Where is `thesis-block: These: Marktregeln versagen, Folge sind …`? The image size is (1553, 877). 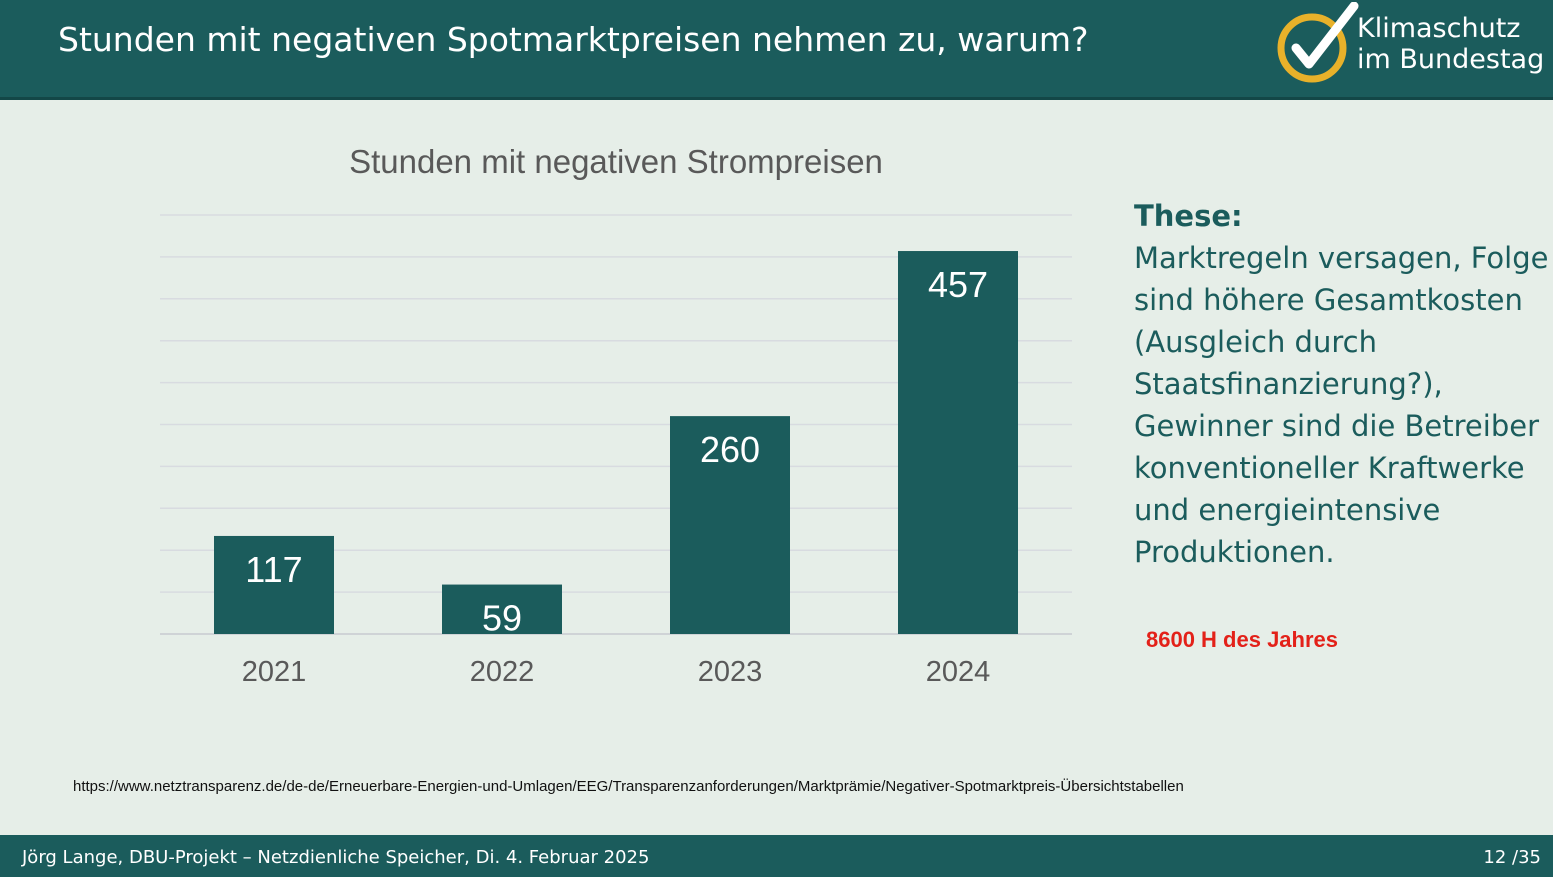 thesis-block: These: Marktregeln versagen, Folge sind … is located at coordinates (1341, 384).